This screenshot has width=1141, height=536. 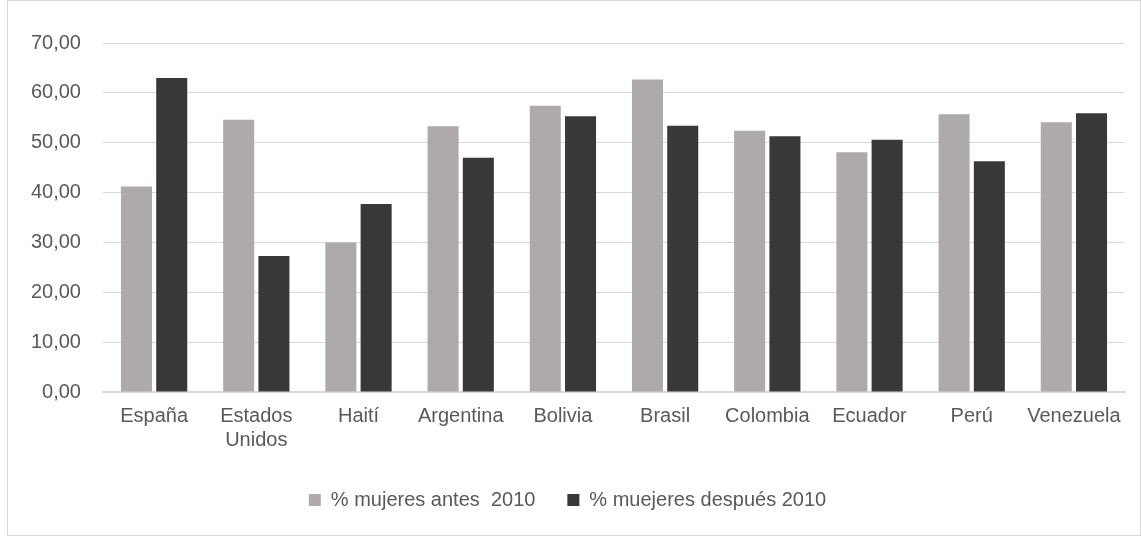 What do you see at coordinates (256, 426) in the screenshot?
I see `x-tick-label: Estados Unidos` at bounding box center [256, 426].